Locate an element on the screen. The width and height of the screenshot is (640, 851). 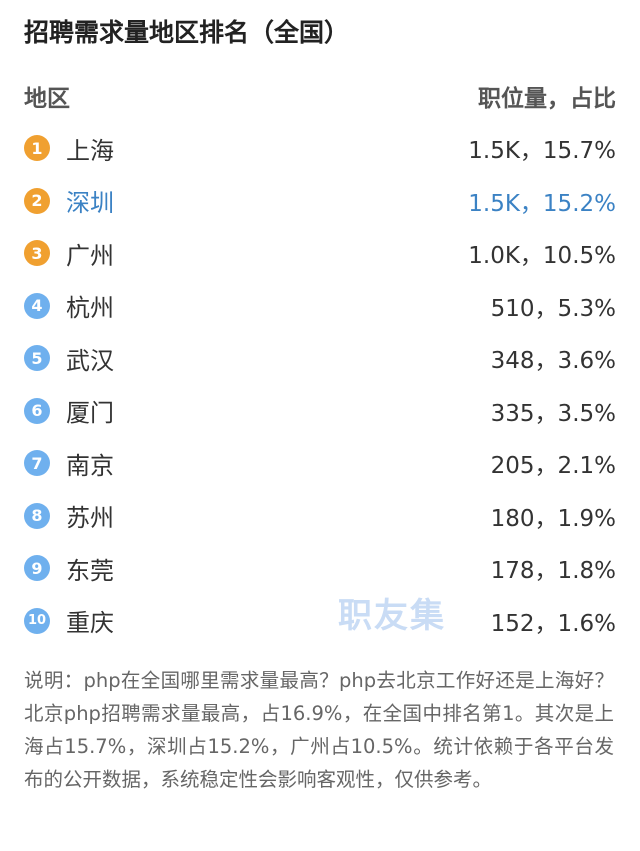
row-label-group: 7 南京 is located at coordinates (69, 463).